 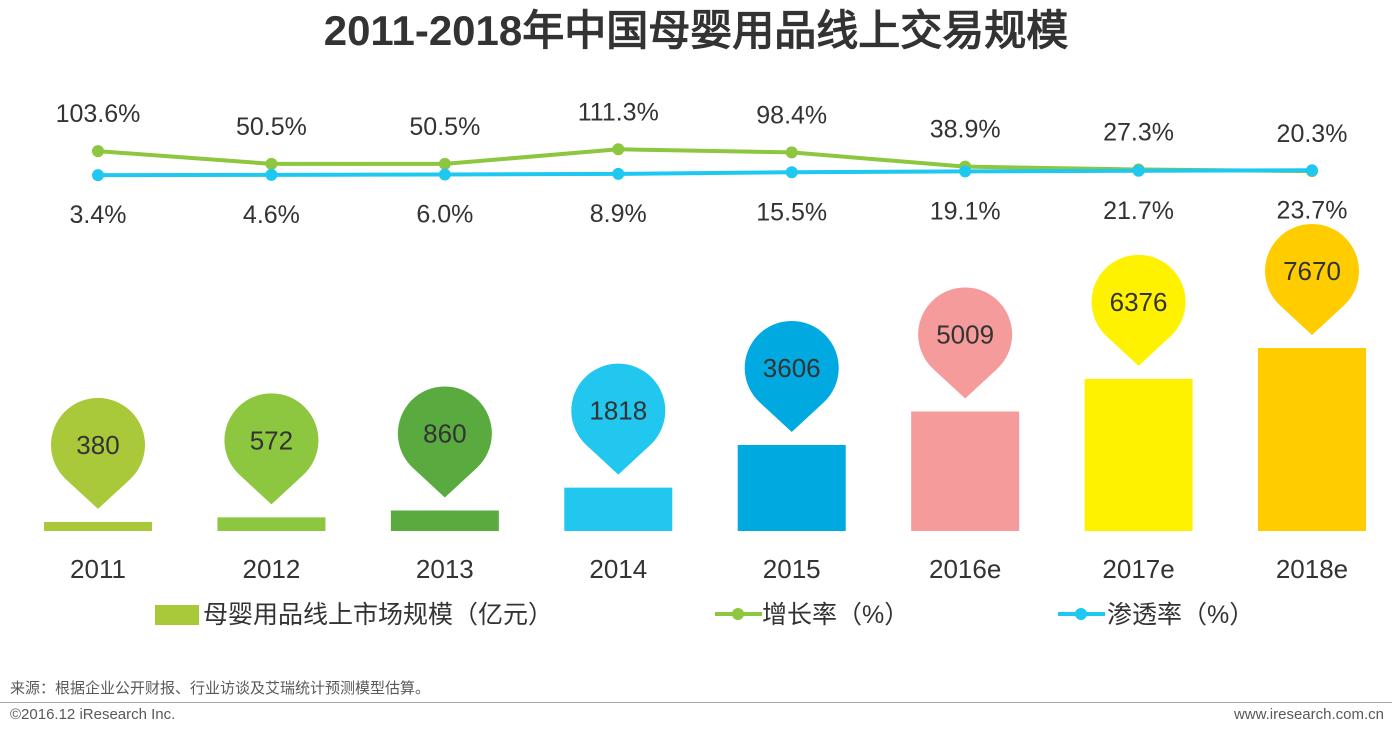 I want to click on growth-rate-line, so click(x=705, y=160).